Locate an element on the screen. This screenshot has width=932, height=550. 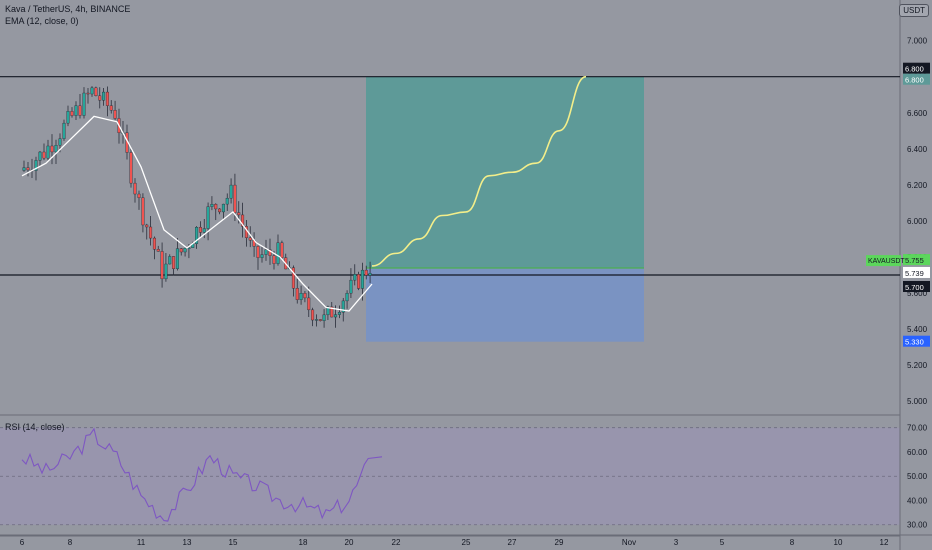
target-tag-bg is located at coordinates (916, 79).